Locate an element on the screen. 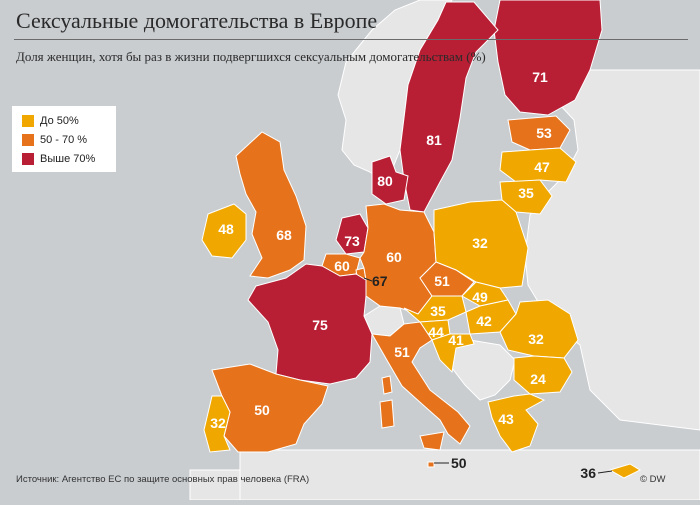 This screenshot has width=700, height=505. label-slovenia: 44 is located at coordinates (436, 332).